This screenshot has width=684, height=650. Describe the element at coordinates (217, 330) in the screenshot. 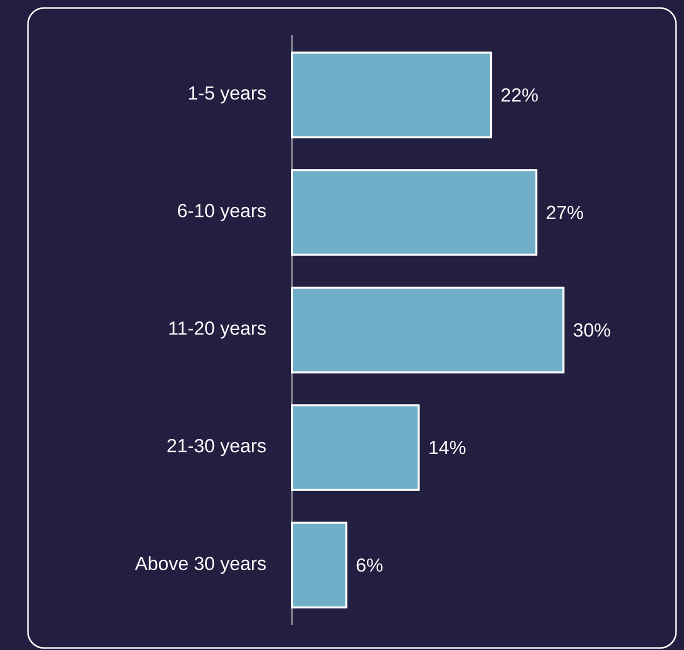

I see `y-tick-label: 11-20 years` at that location.